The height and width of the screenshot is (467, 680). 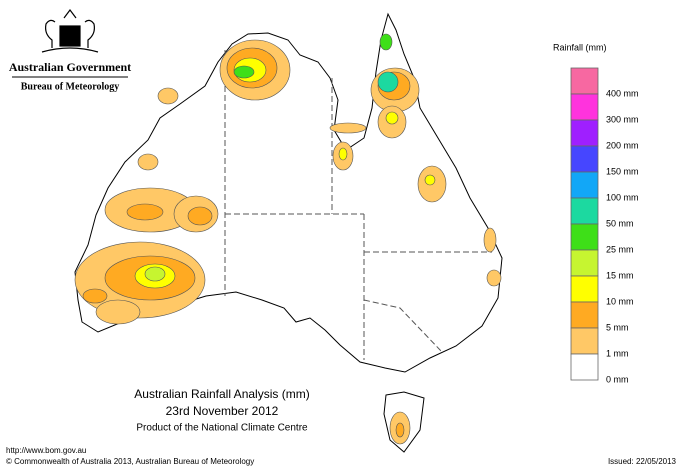 I want to click on legend-label: 5 mm, so click(x=617, y=327).